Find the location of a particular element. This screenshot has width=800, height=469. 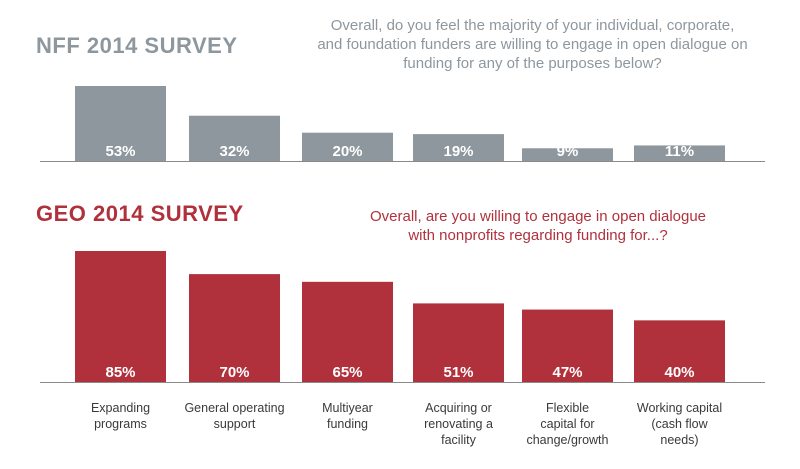

nff-question-line: funding for any of the purposes below? is located at coordinates (532, 63).